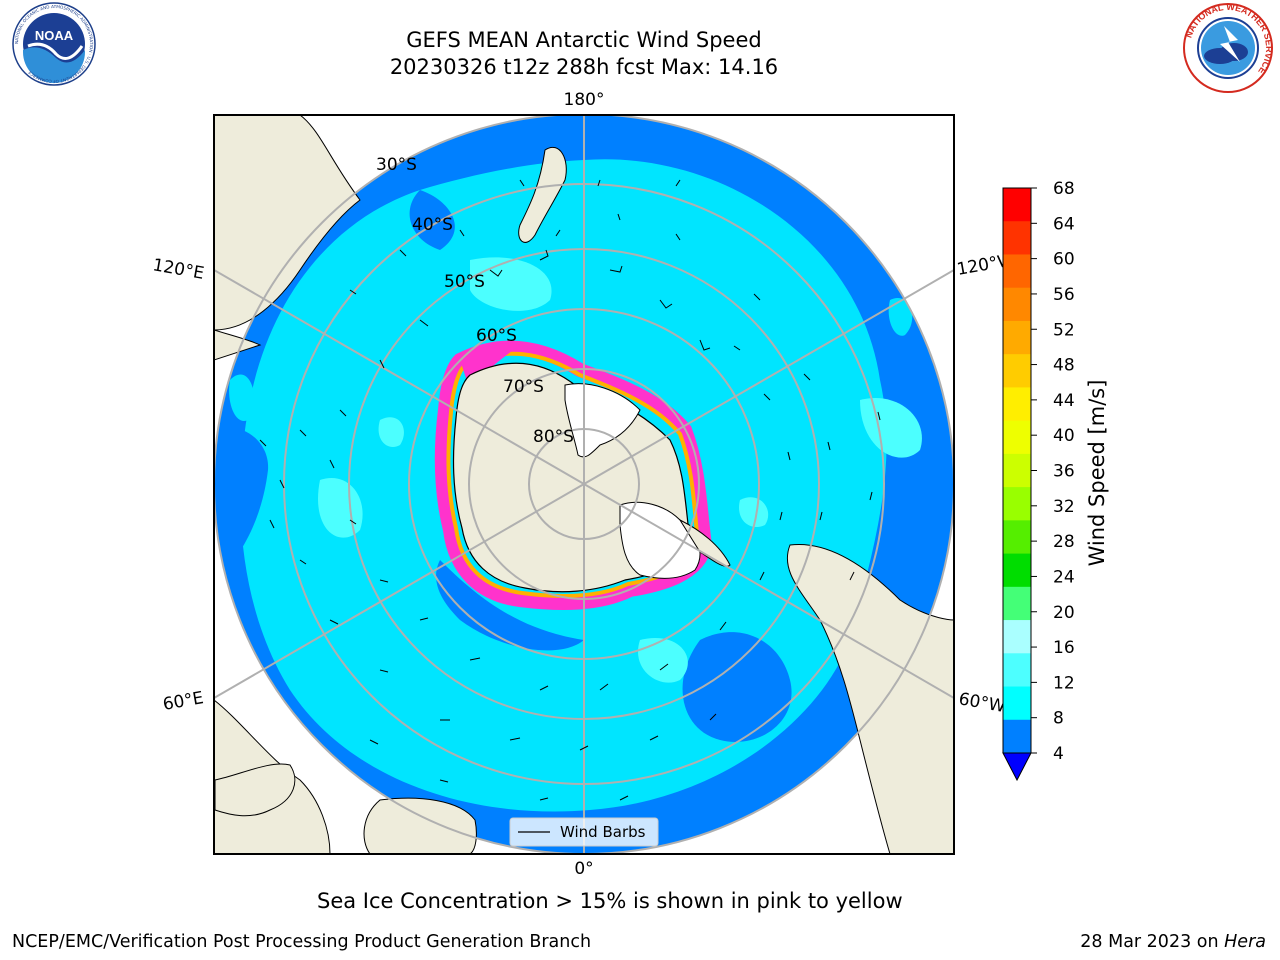 The image size is (1280, 960). What do you see at coordinates (1064, 507) in the screenshot?
I see `colorbar-tick-label: 32` at bounding box center [1064, 507].